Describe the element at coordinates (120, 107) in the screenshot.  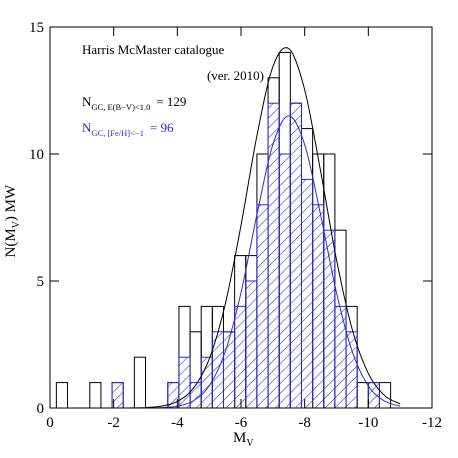
I see `annotation-sub: GC, E(B−V)<1.0` at that location.